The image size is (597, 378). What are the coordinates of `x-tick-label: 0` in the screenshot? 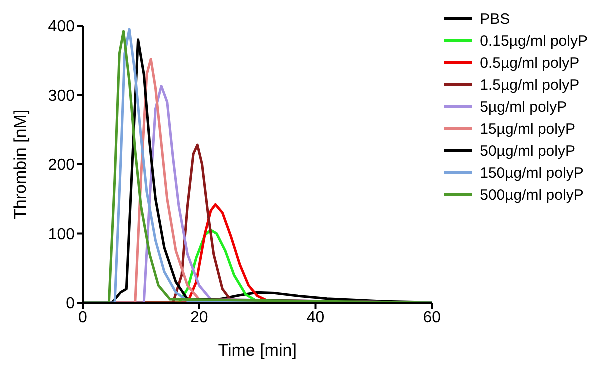 It's located at (83, 317).